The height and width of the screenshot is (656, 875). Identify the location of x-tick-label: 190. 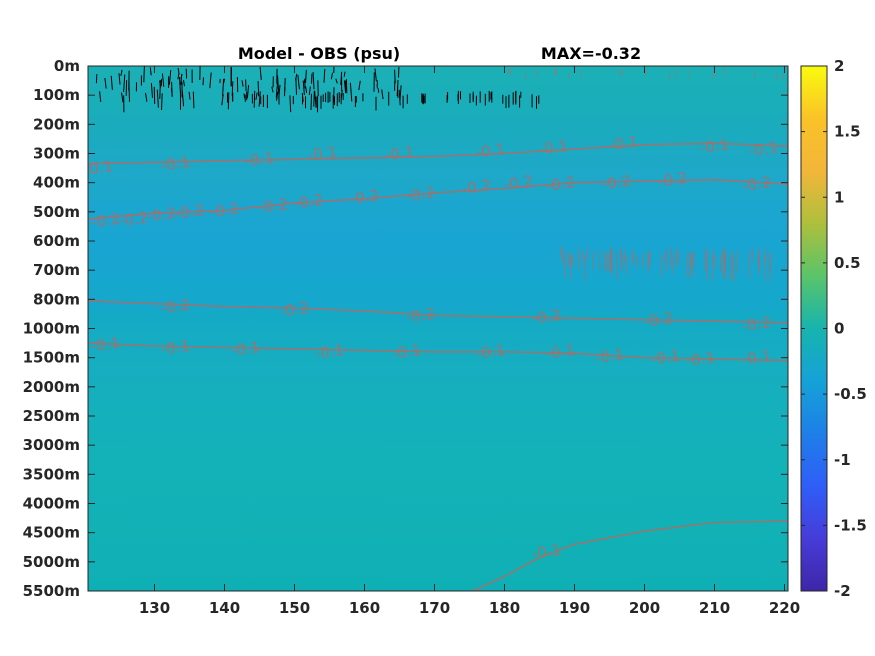
(574, 608).